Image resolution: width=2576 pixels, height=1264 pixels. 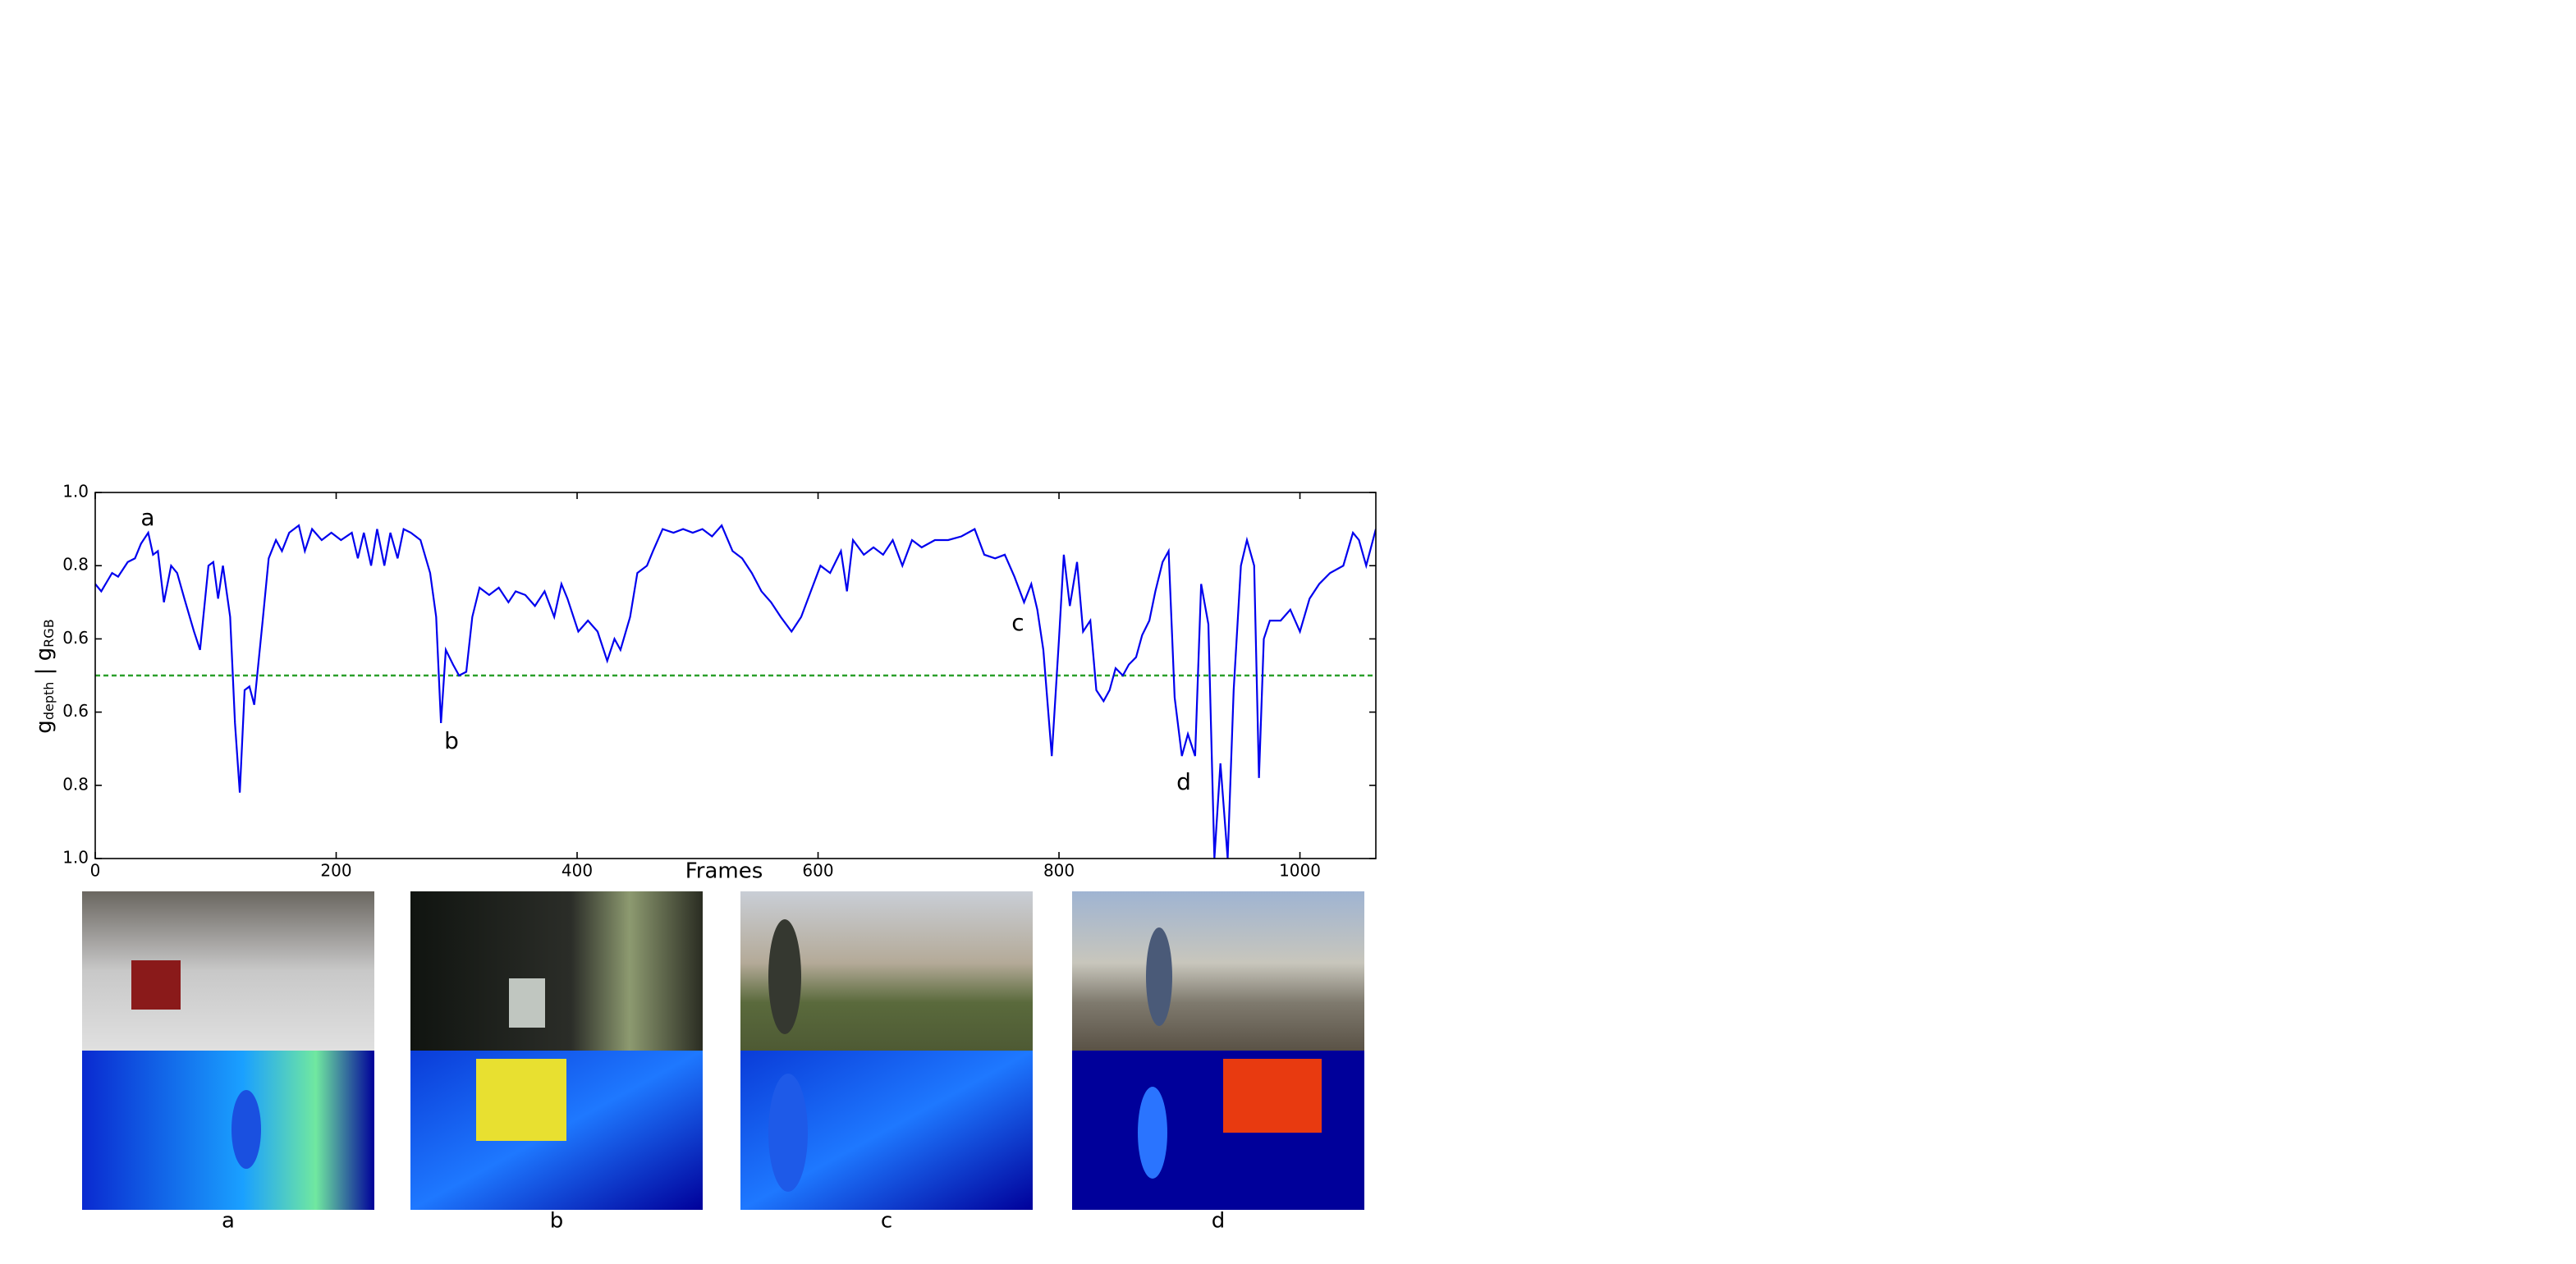 I want to click on data-line, so click(x=736, y=691).